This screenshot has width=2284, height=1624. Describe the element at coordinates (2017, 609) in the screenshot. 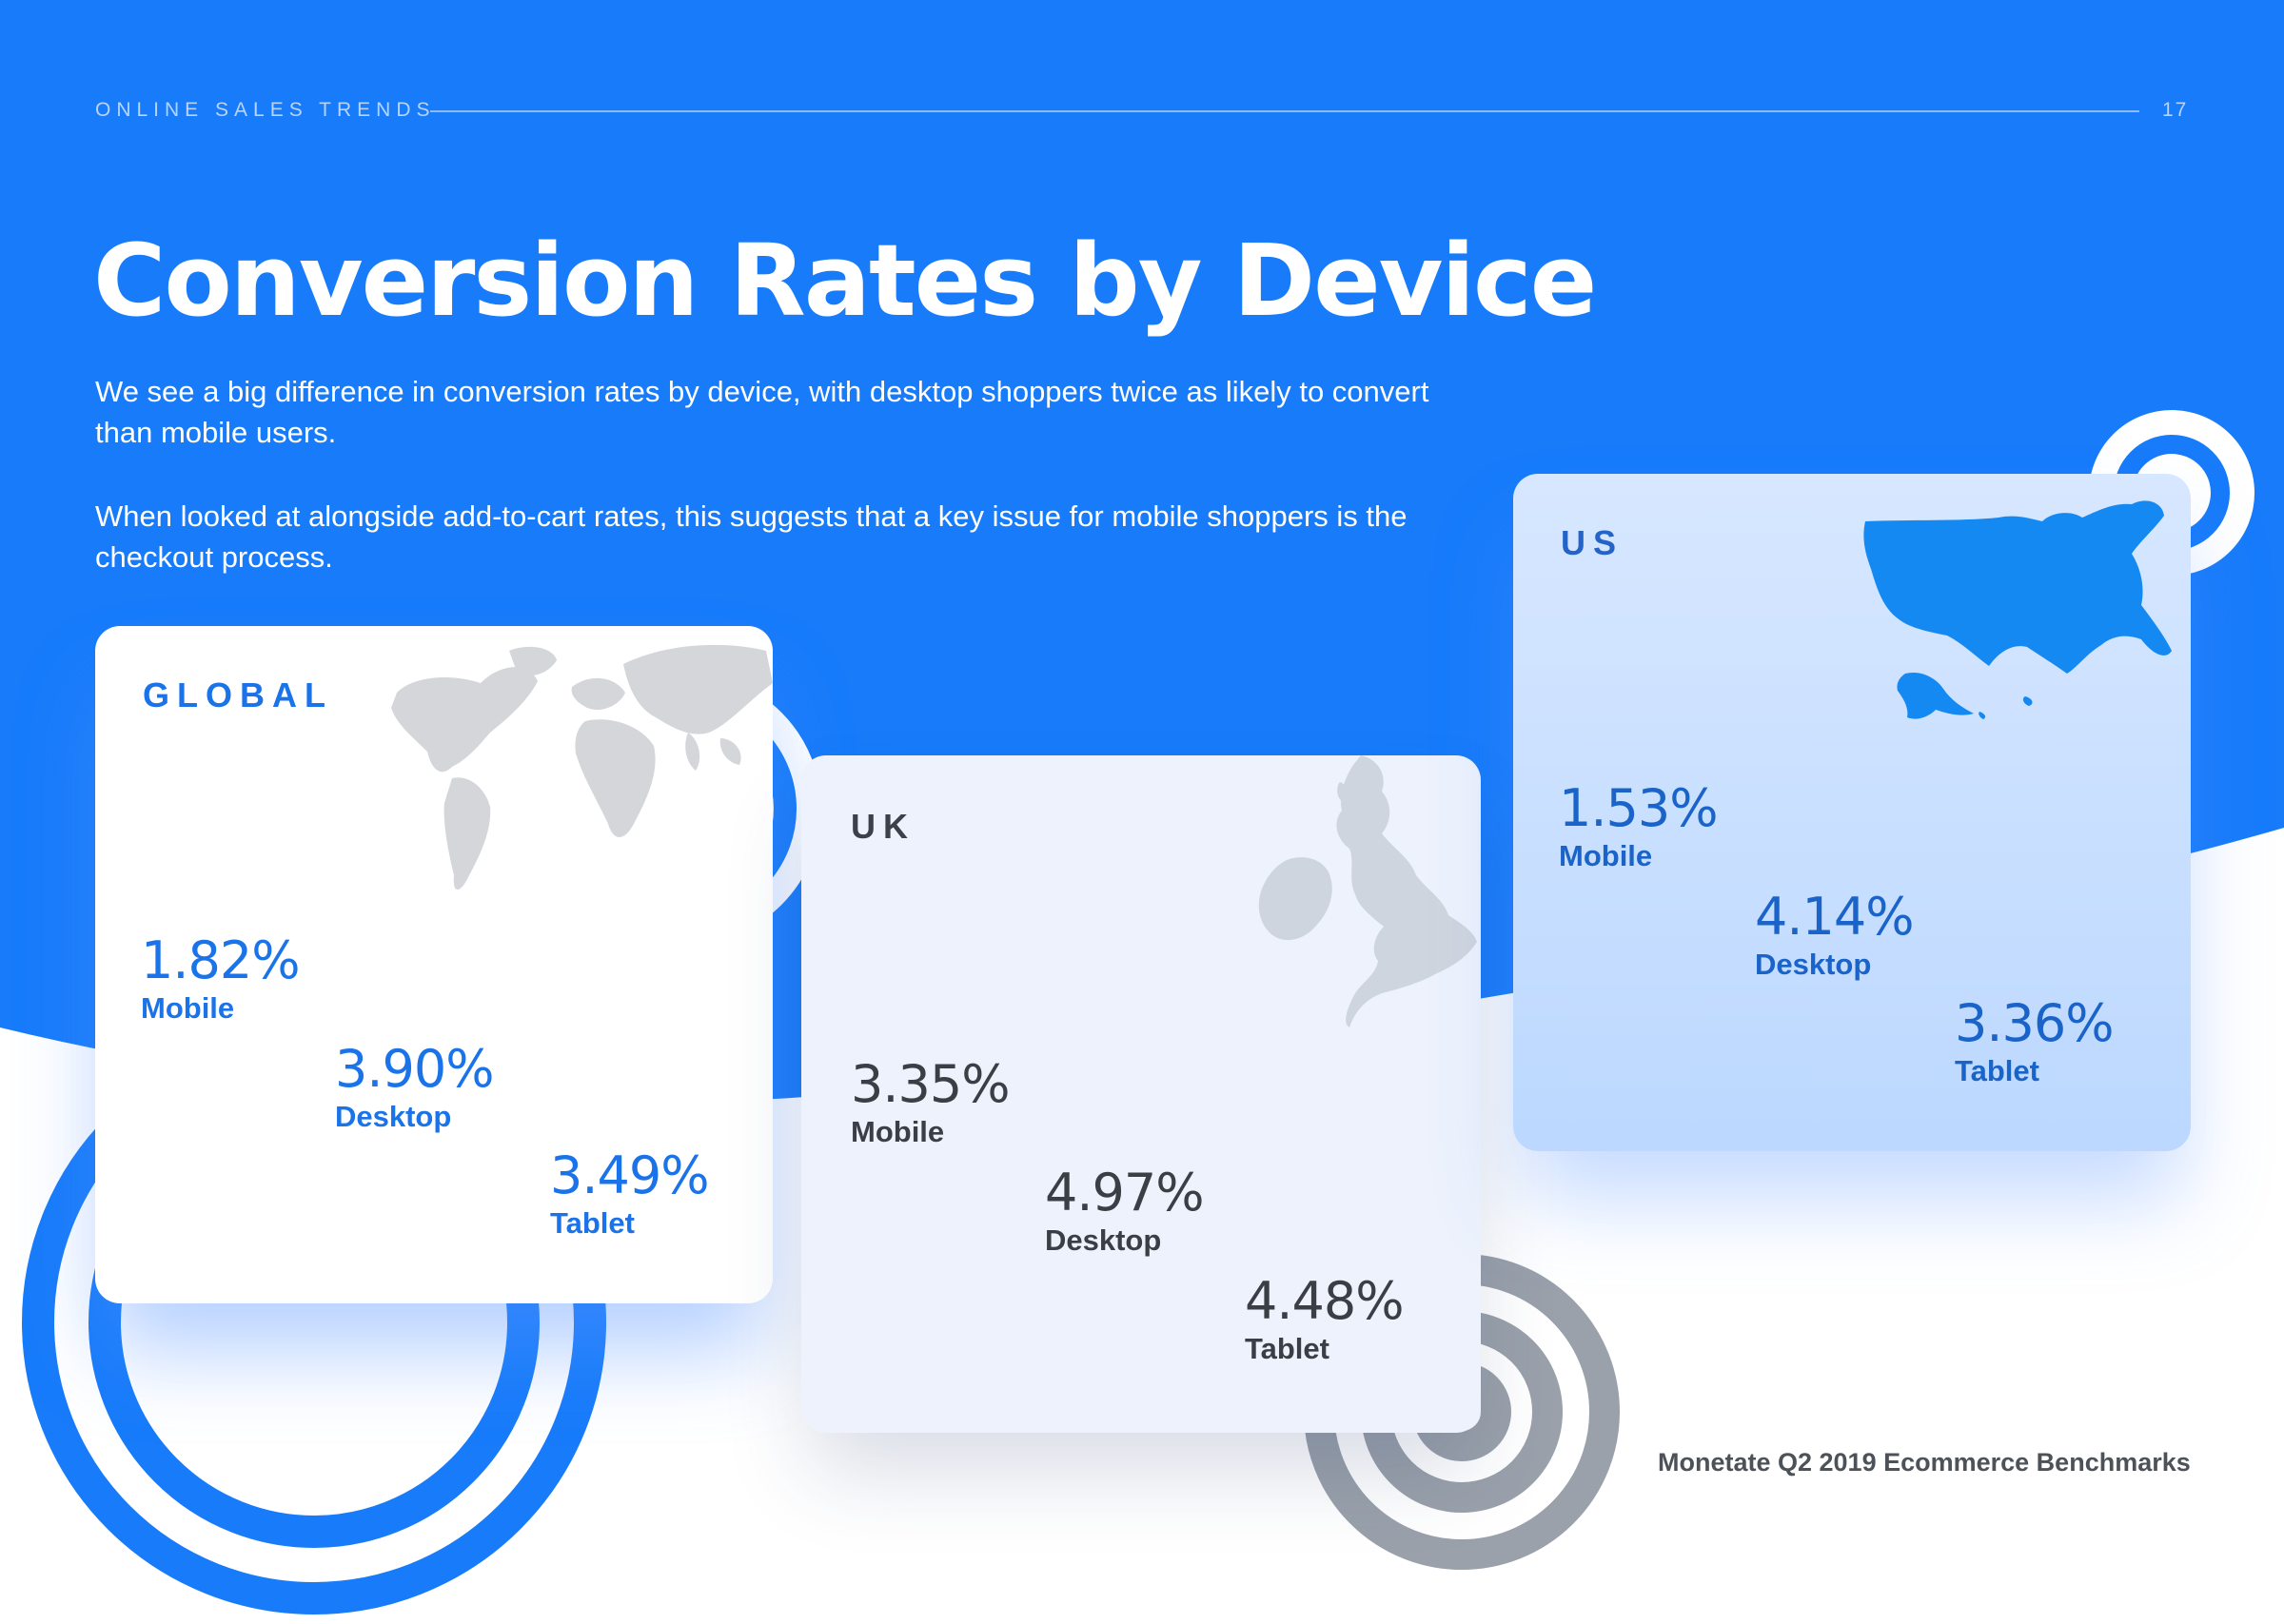

I see `usa-map-icon` at that location.